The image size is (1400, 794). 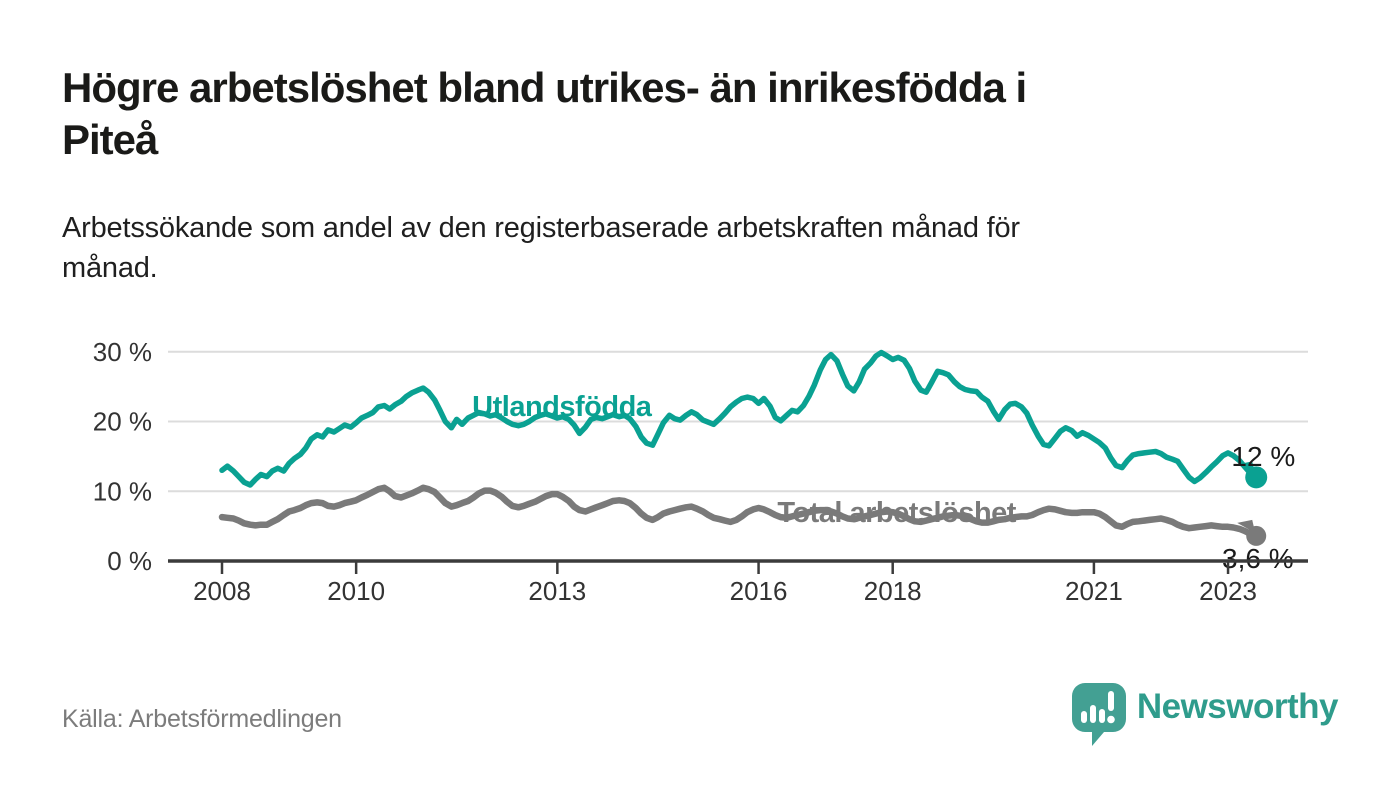 I want to click on source-note: Källa: Arbetsförmedlingen, so click(x=202, y=719).